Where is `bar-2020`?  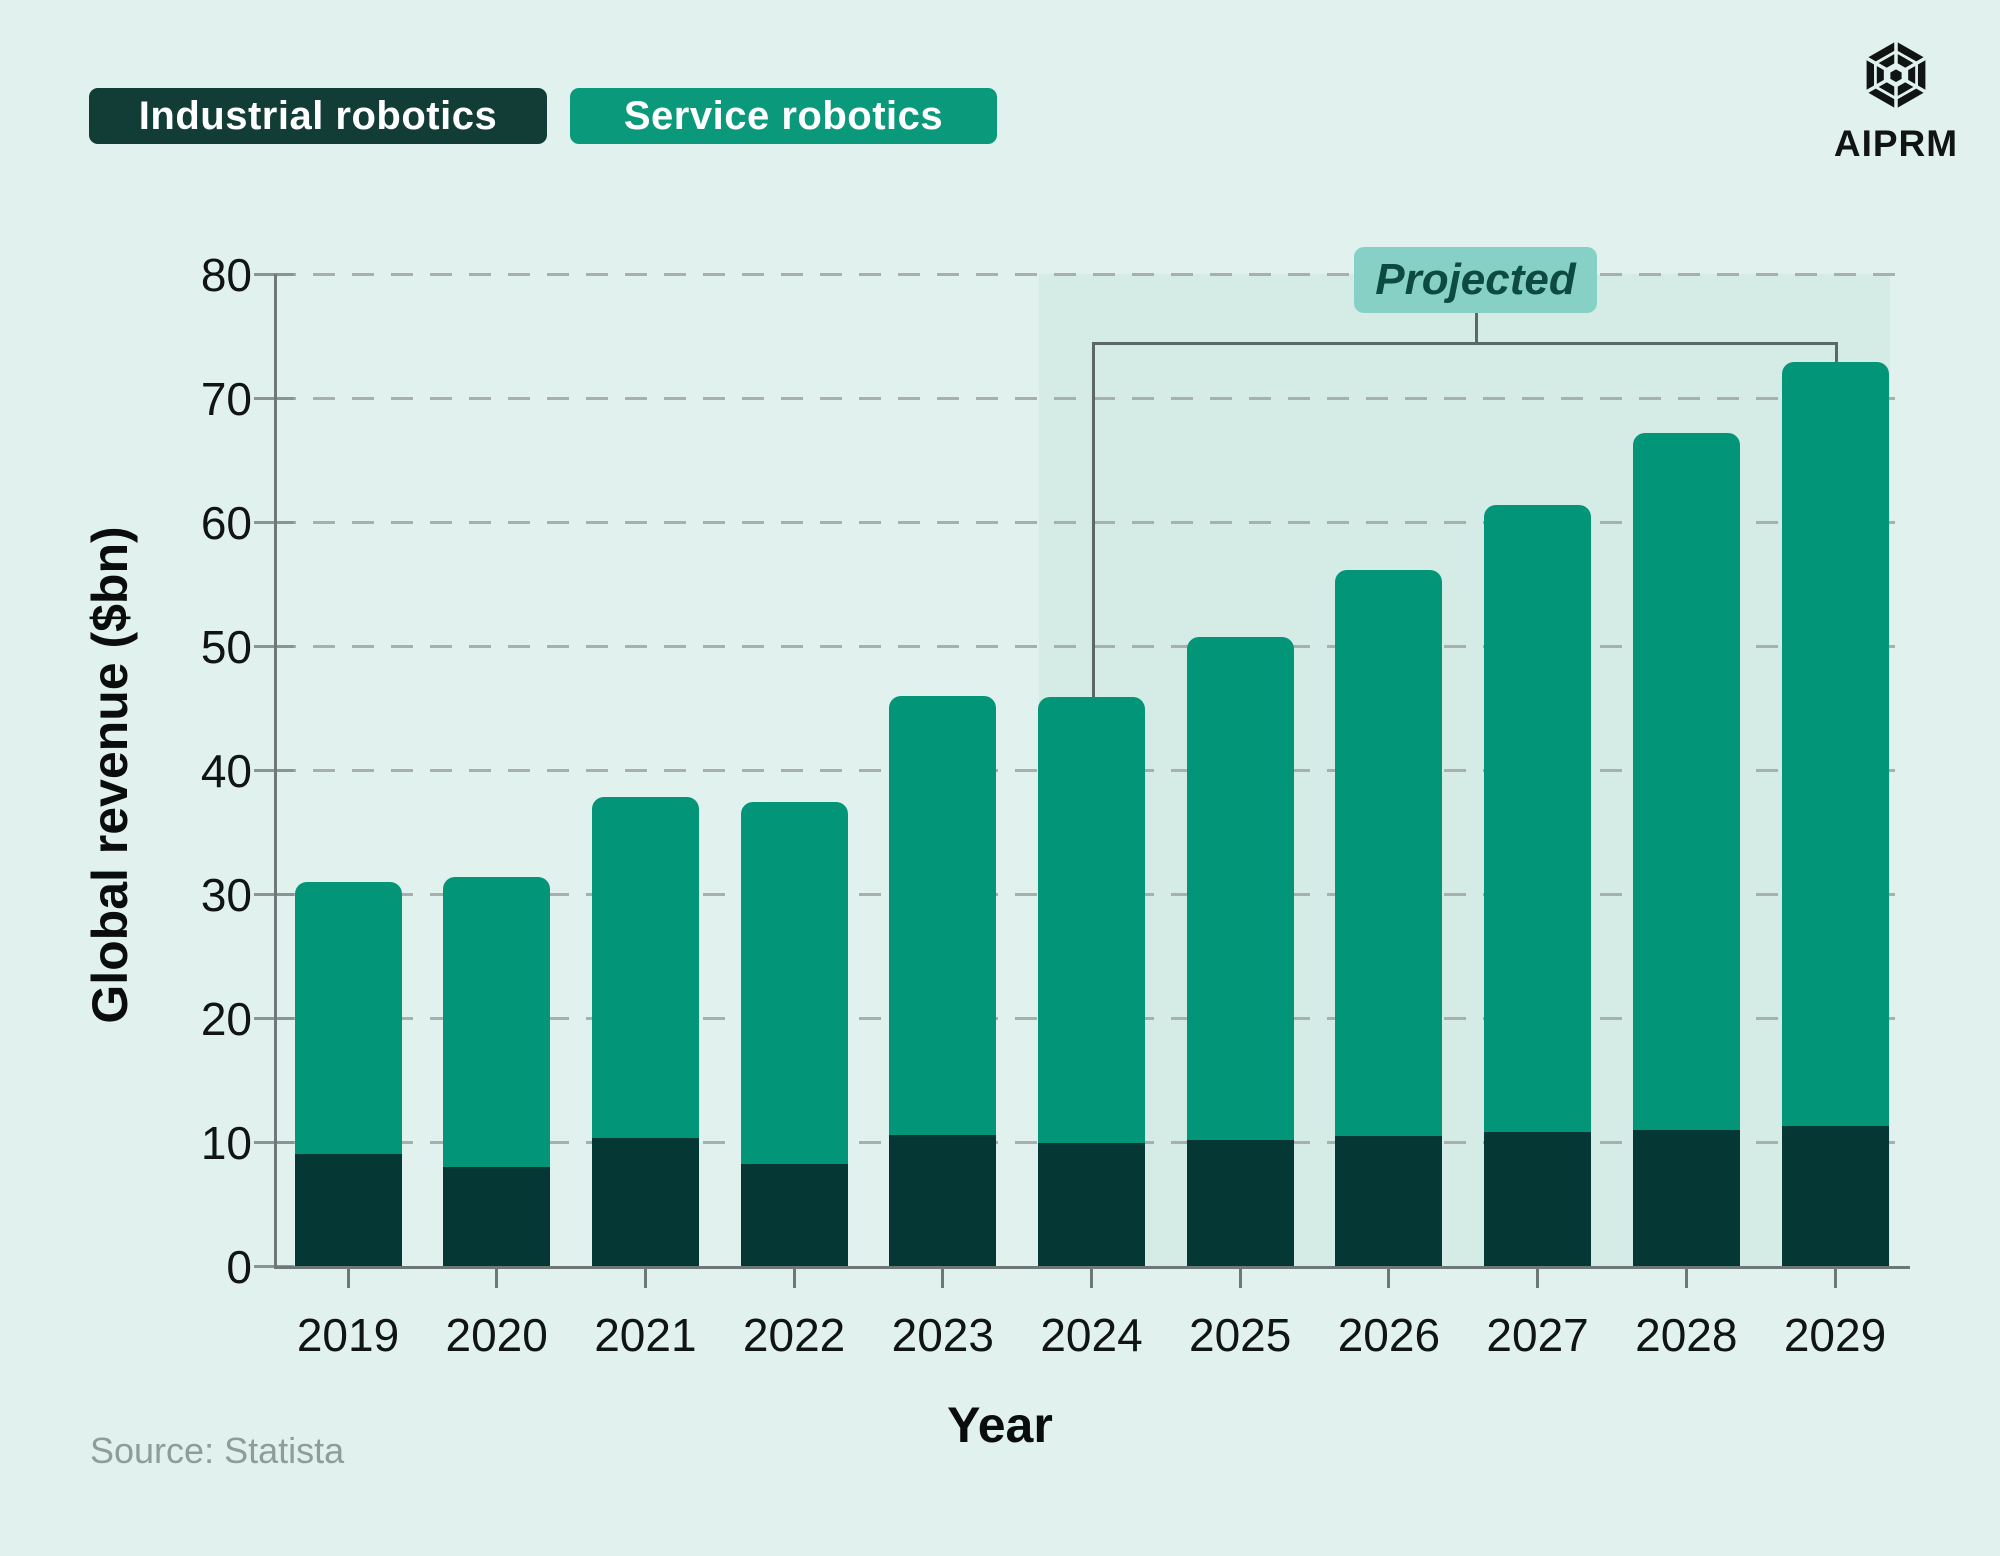
bar-2020 is located at coordinates (497, 1071).